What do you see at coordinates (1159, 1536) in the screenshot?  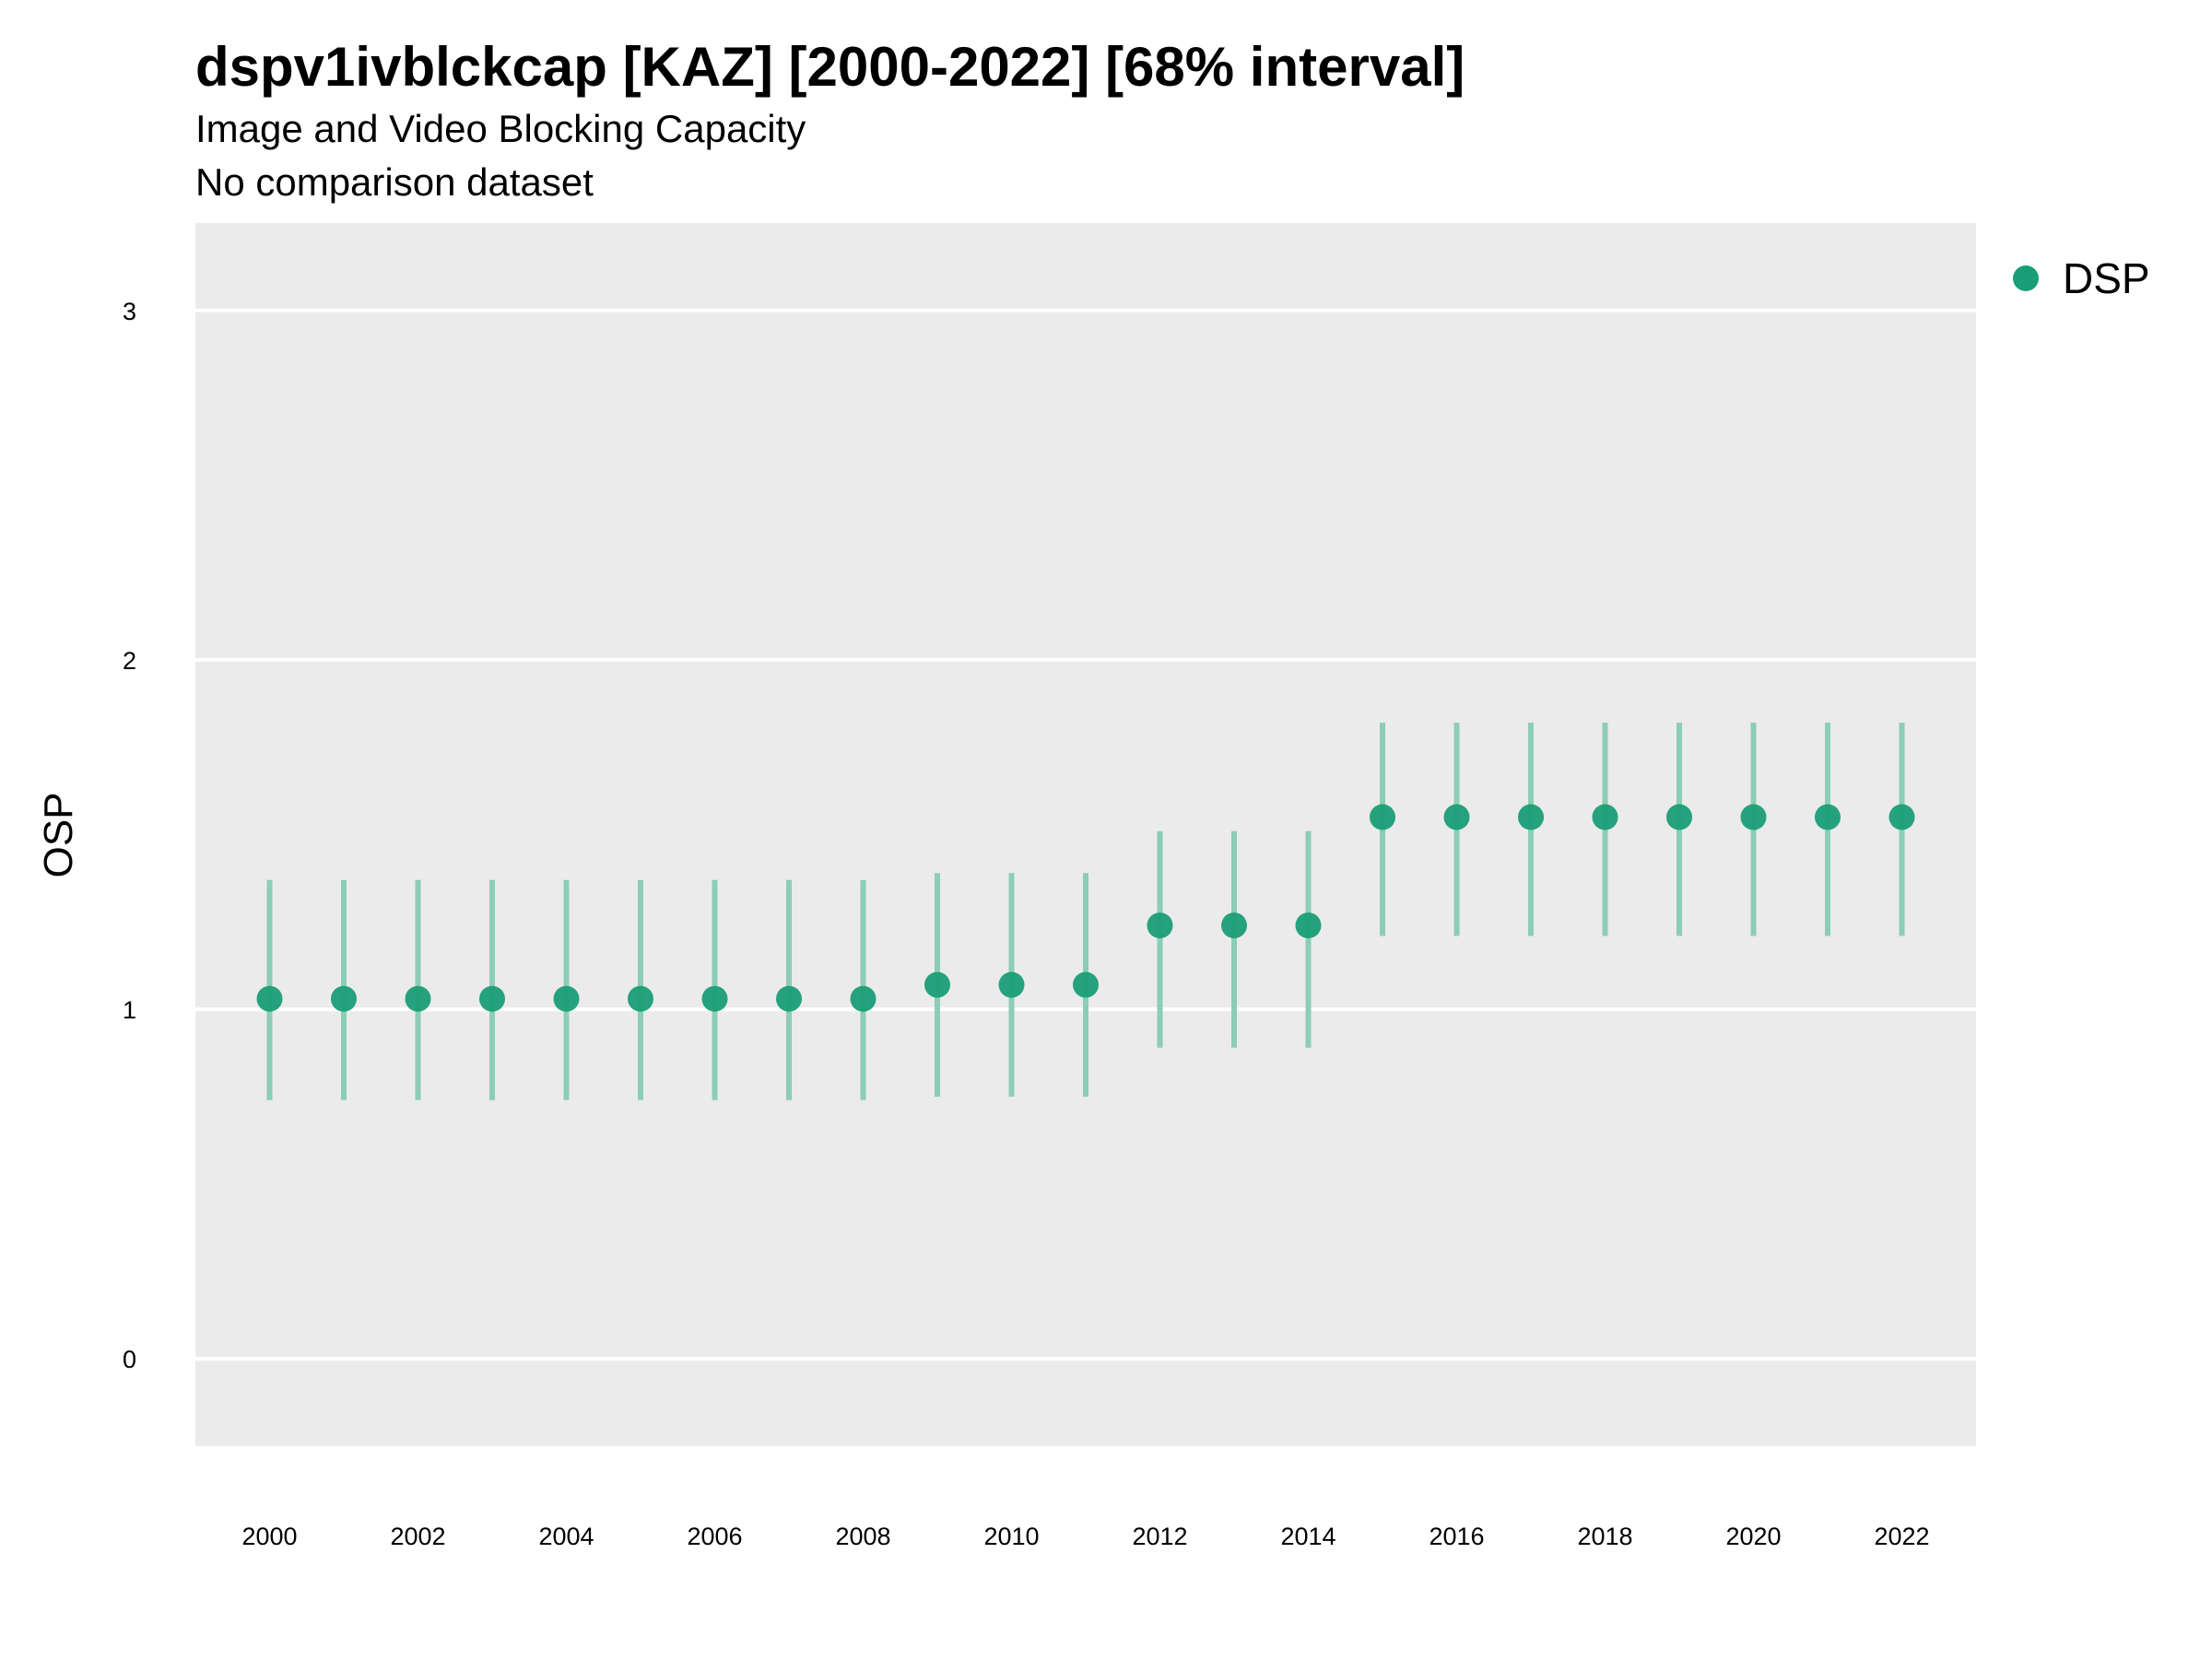 I see `x-tick-label: 2012` at bounding box center [1159, 1536].